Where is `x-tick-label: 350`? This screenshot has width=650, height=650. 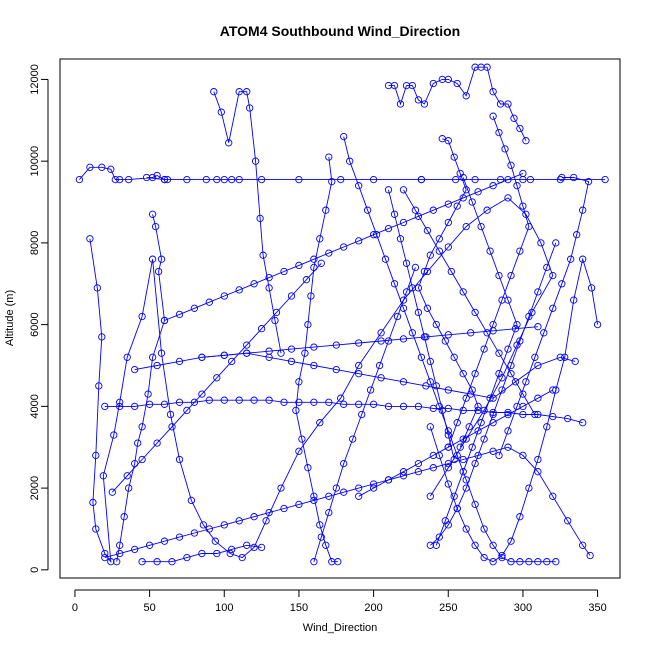
x-tick-label: 350 is located at coordinates (597, 608).